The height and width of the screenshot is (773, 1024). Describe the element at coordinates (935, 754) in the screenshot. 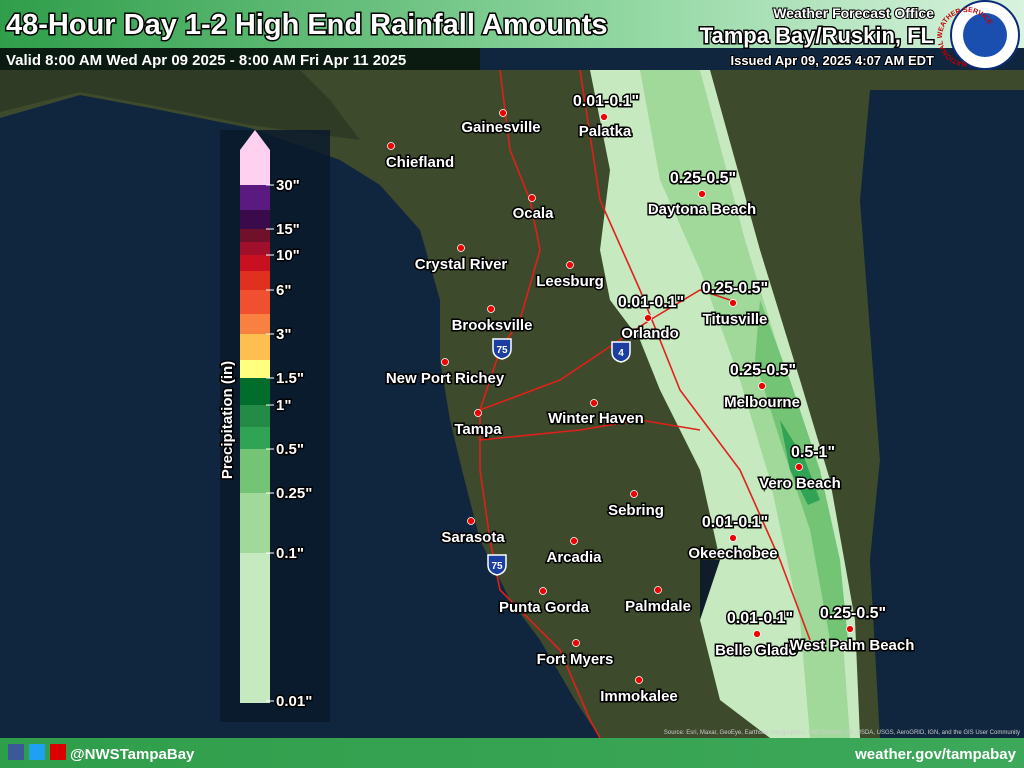

I see `website: weather.gov/tampabay` at that location.